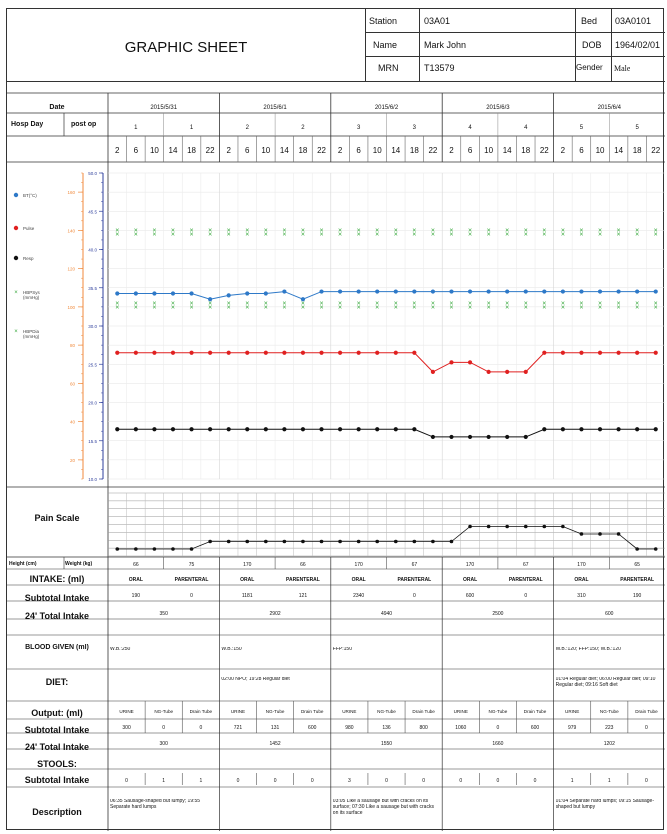 This screenshot has width=667, height=834. Describe the element at coordinates (248, 128) in the screenshot. I see `hosp-day-cell: 2` at that location.